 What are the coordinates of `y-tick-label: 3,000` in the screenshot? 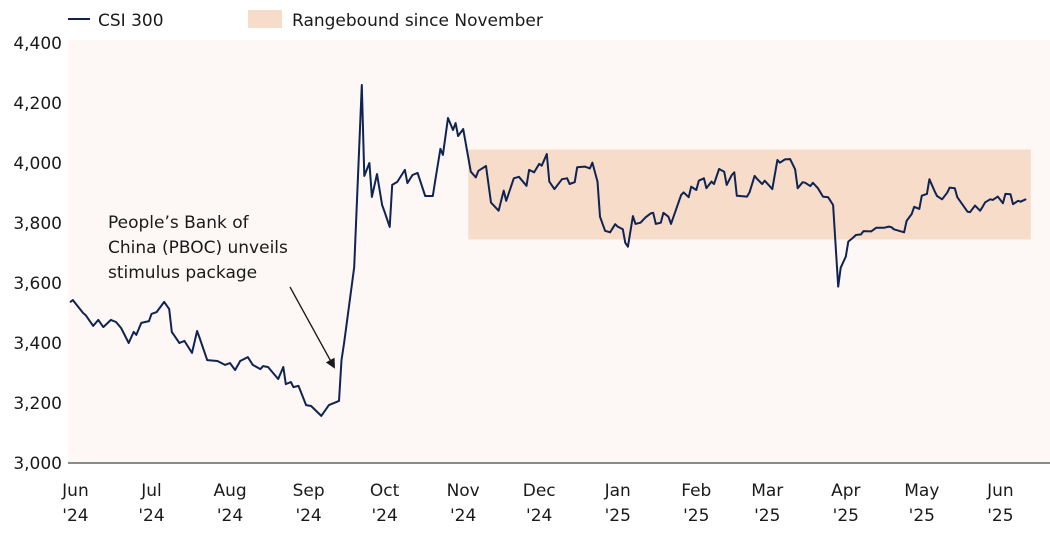 It's located at (37, 464).